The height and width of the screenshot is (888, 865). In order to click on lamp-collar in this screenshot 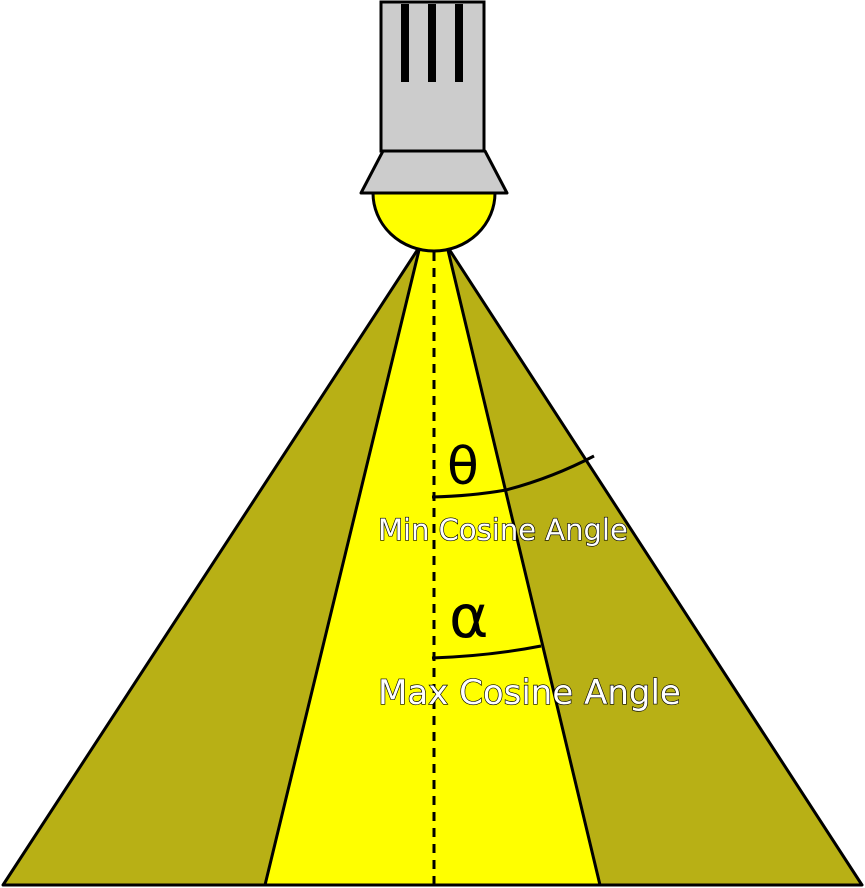, I will do `click(434, 172)`.